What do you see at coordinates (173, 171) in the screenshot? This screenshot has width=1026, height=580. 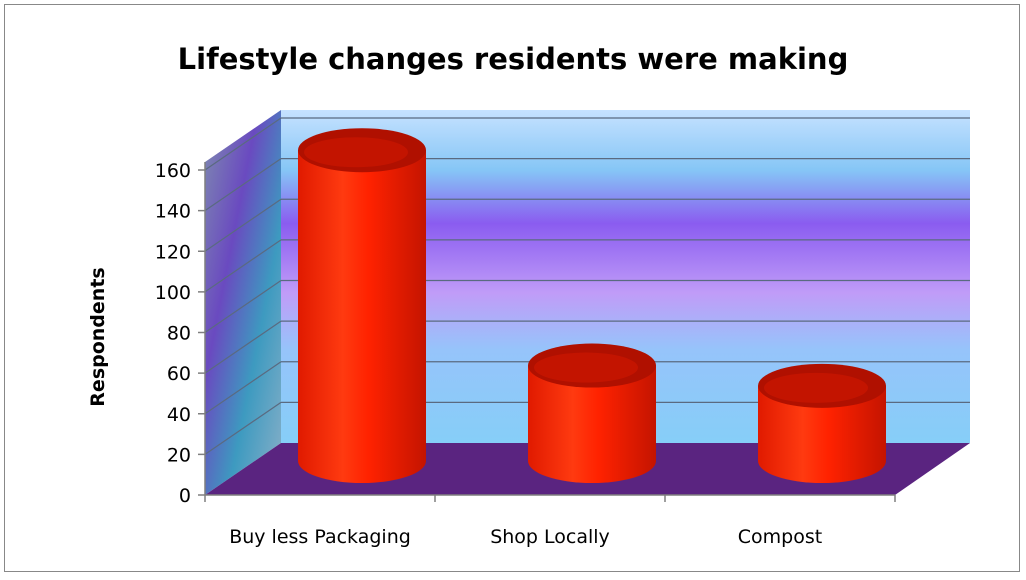 I see `y-tick-label: 160` at bounding box center [173, 171].